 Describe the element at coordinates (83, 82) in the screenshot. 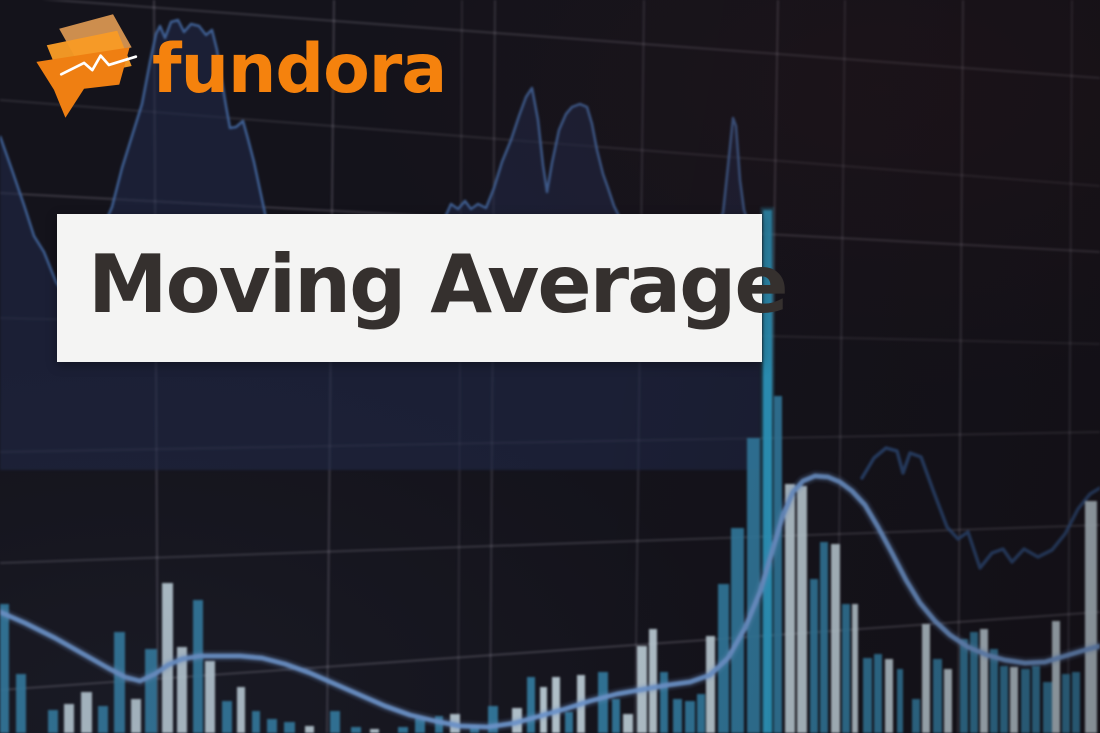

I see `logo-layer-front` at that location.